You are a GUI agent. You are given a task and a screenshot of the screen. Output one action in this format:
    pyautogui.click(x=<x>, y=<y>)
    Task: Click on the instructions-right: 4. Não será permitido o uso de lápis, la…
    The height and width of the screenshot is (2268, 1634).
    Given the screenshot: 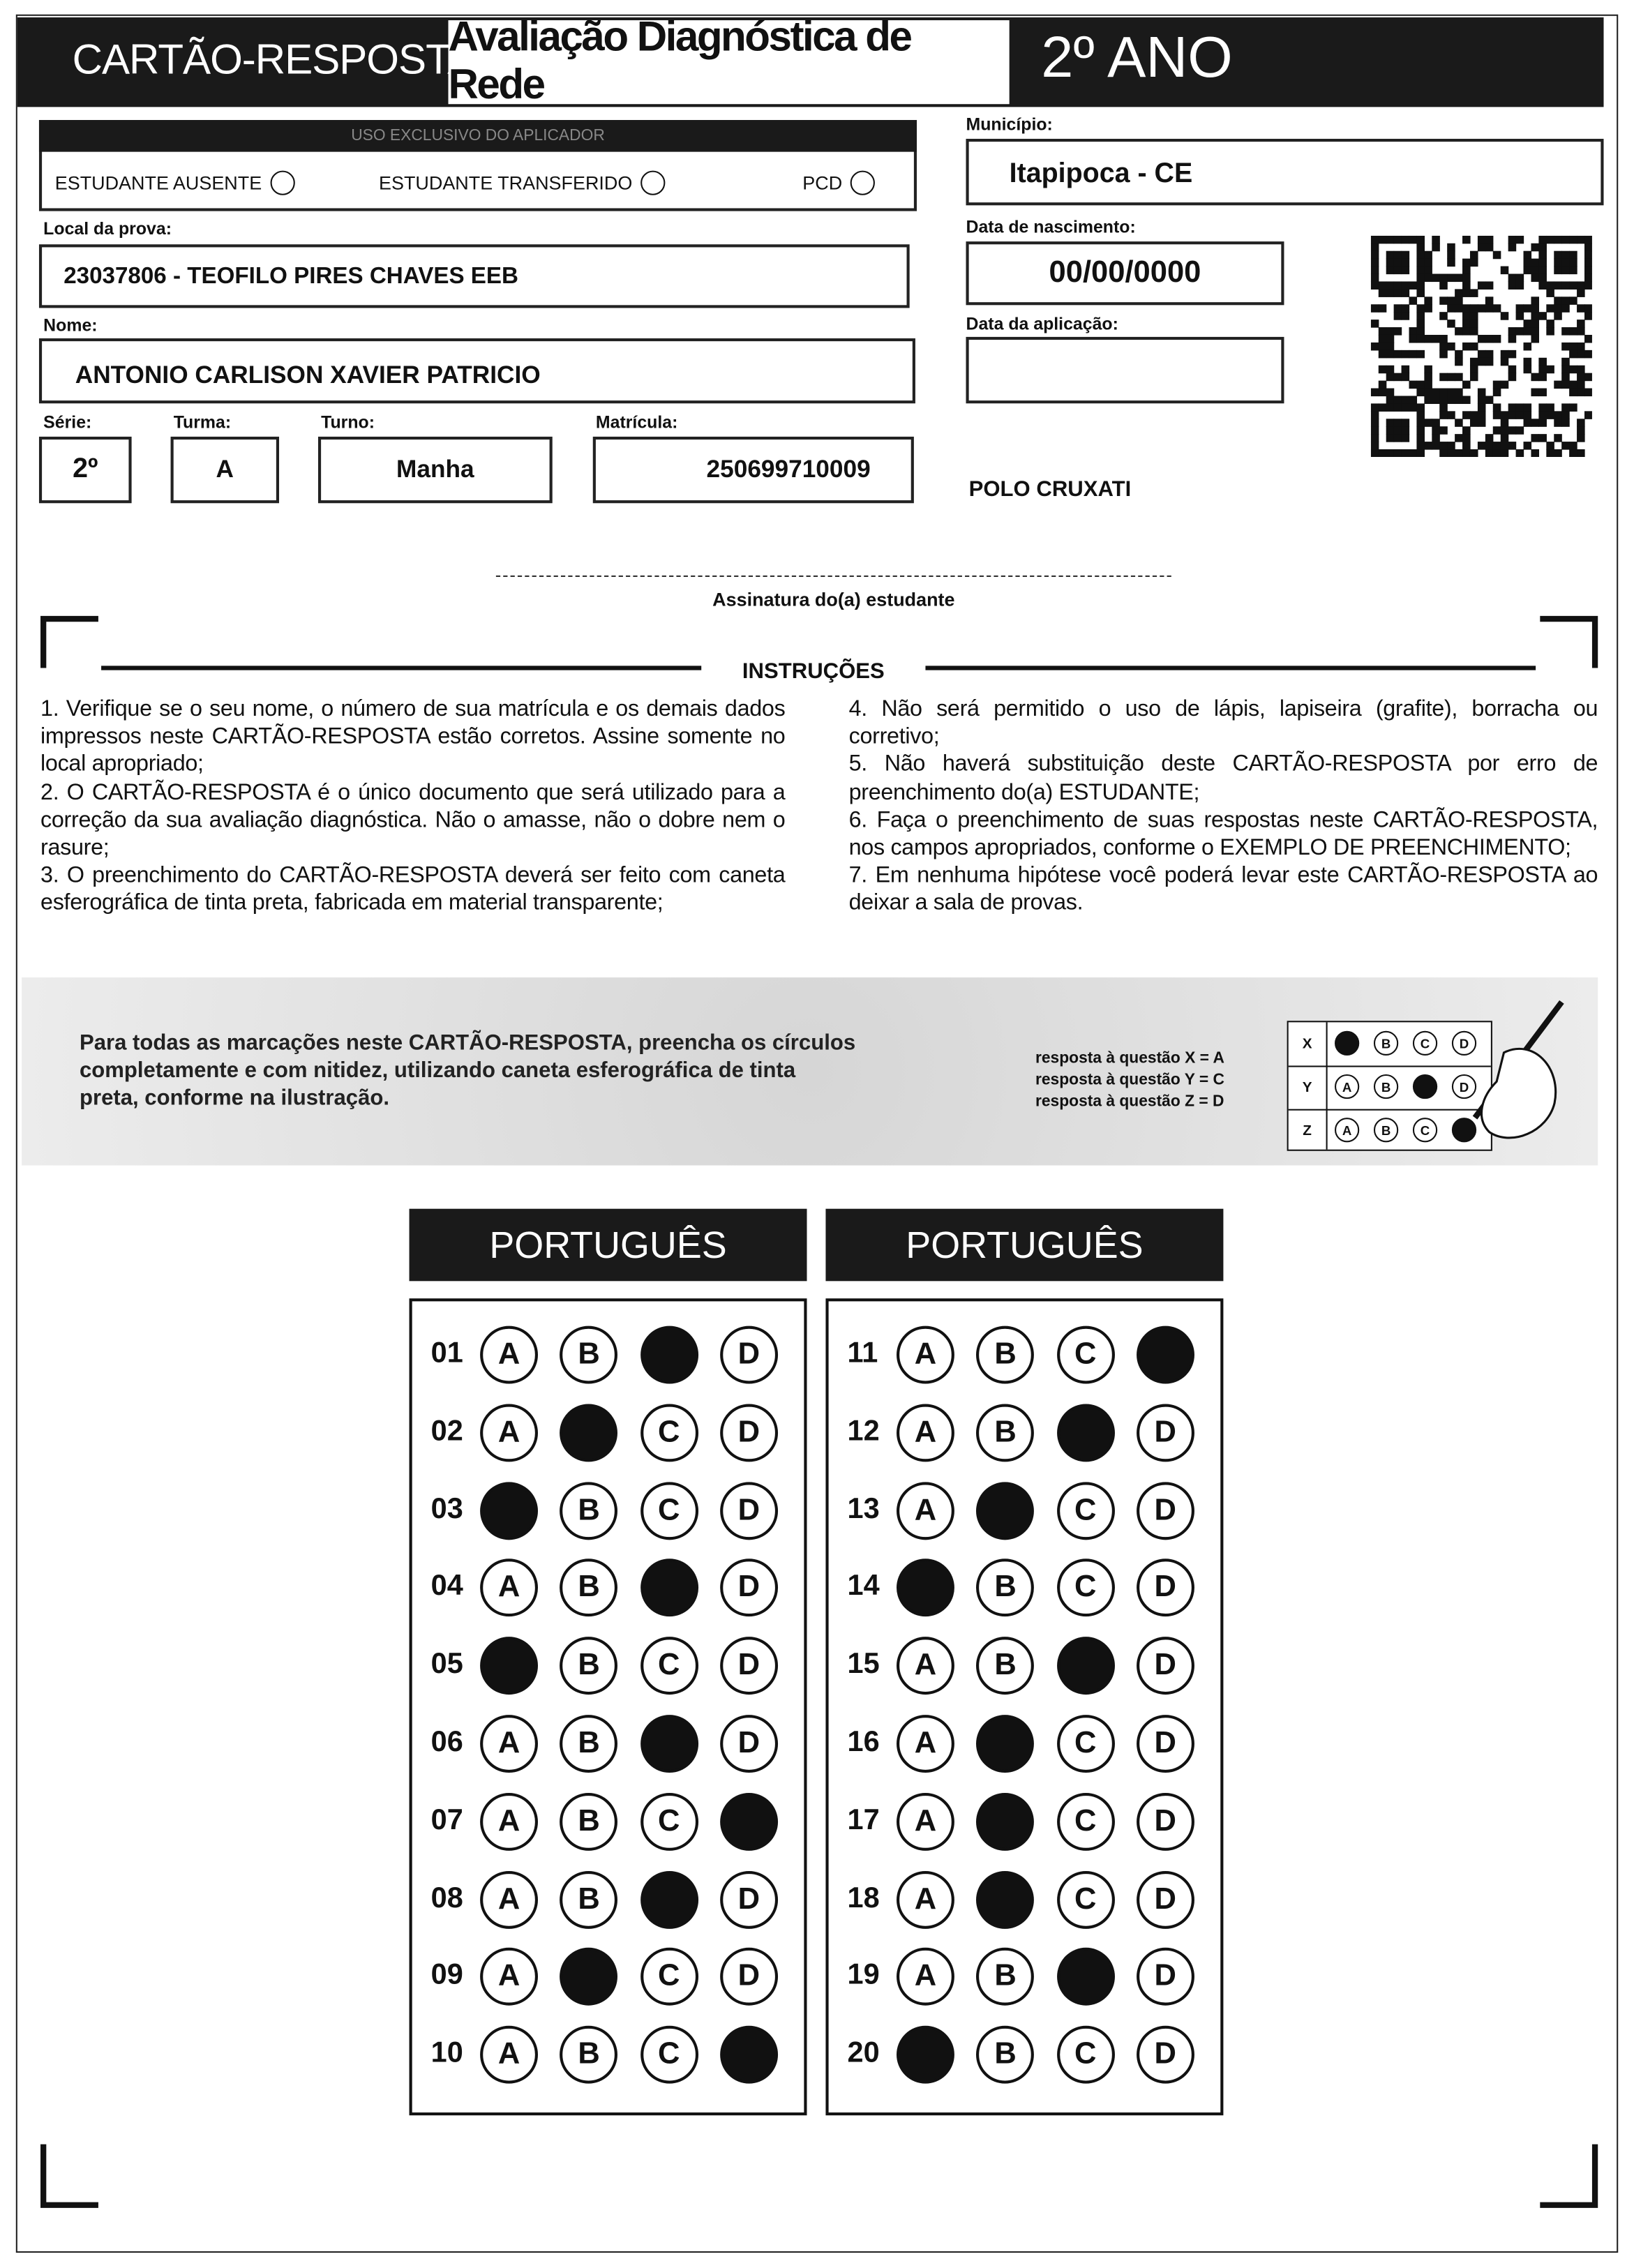 What is the action you would take?
    pyautogui.click(x=1223, y=806)
    